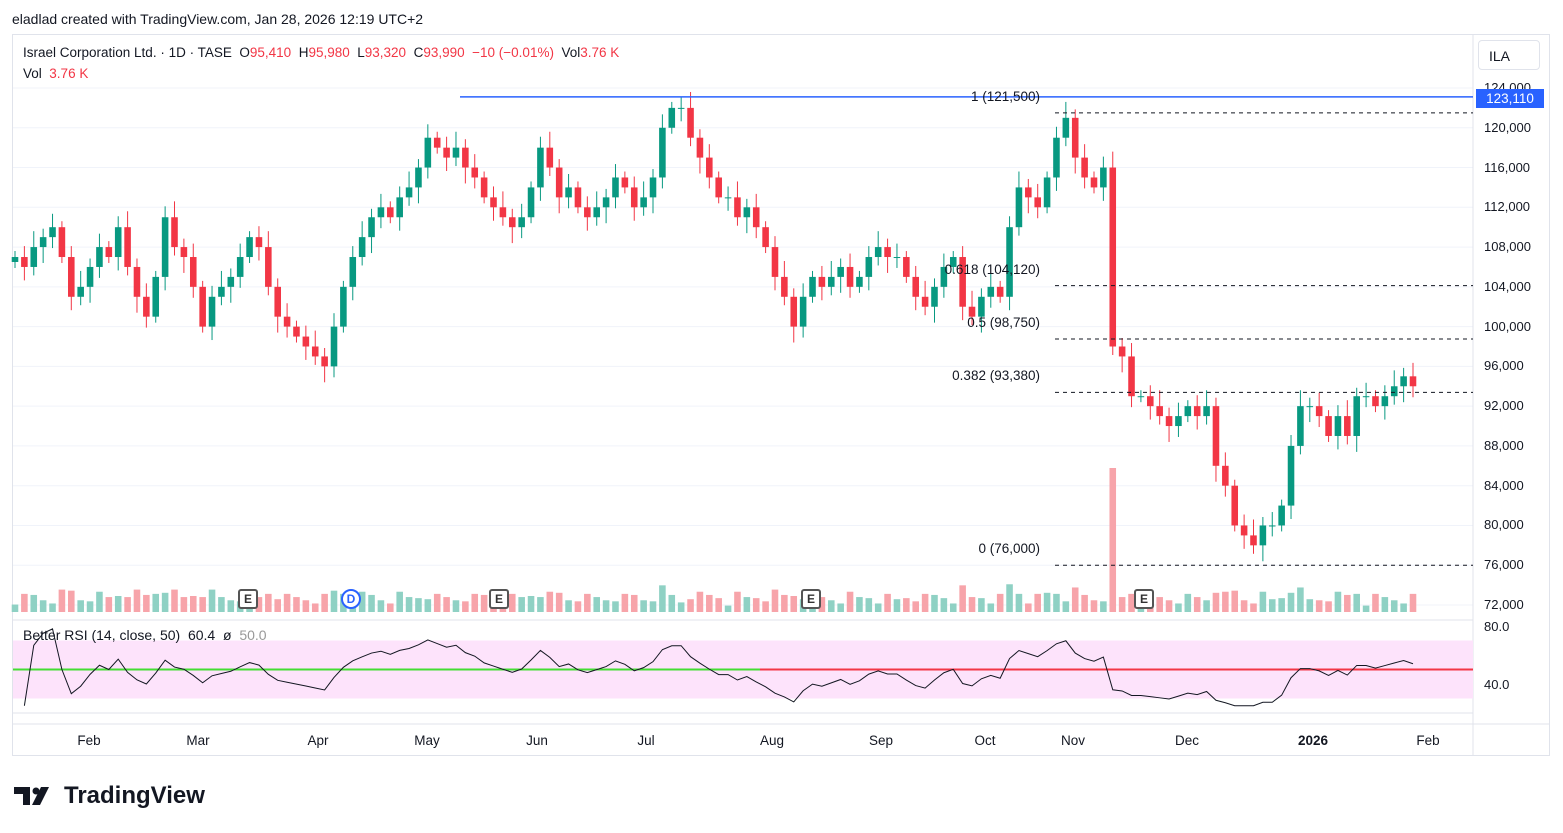  Describe the element at coordinates (1507, 207) in the screenshot. I see `price-tick: 112,000` at that location.